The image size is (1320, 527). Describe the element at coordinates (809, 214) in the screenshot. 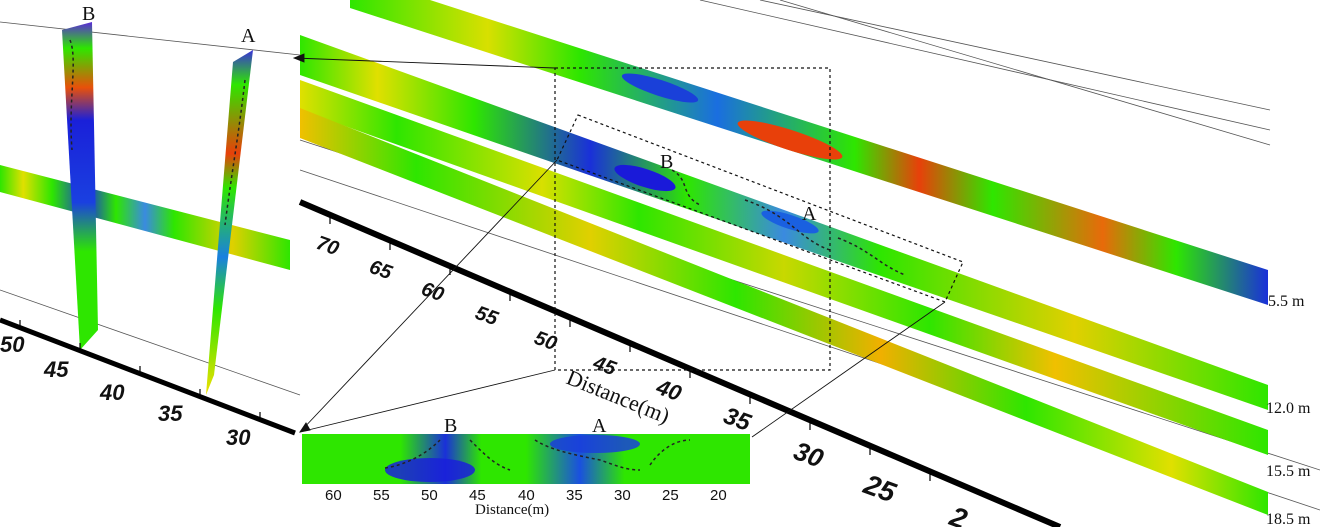

I see `main-label-a: A` at that location.